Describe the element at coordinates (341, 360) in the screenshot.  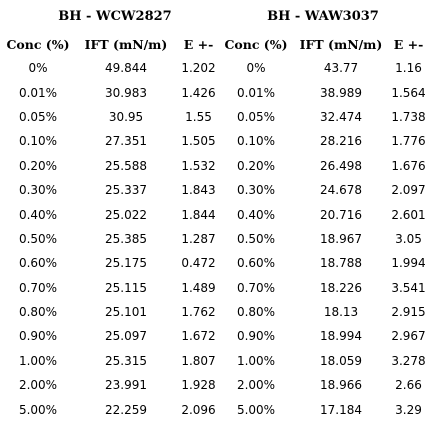
I see `ift-cell: 18.059` at that location.